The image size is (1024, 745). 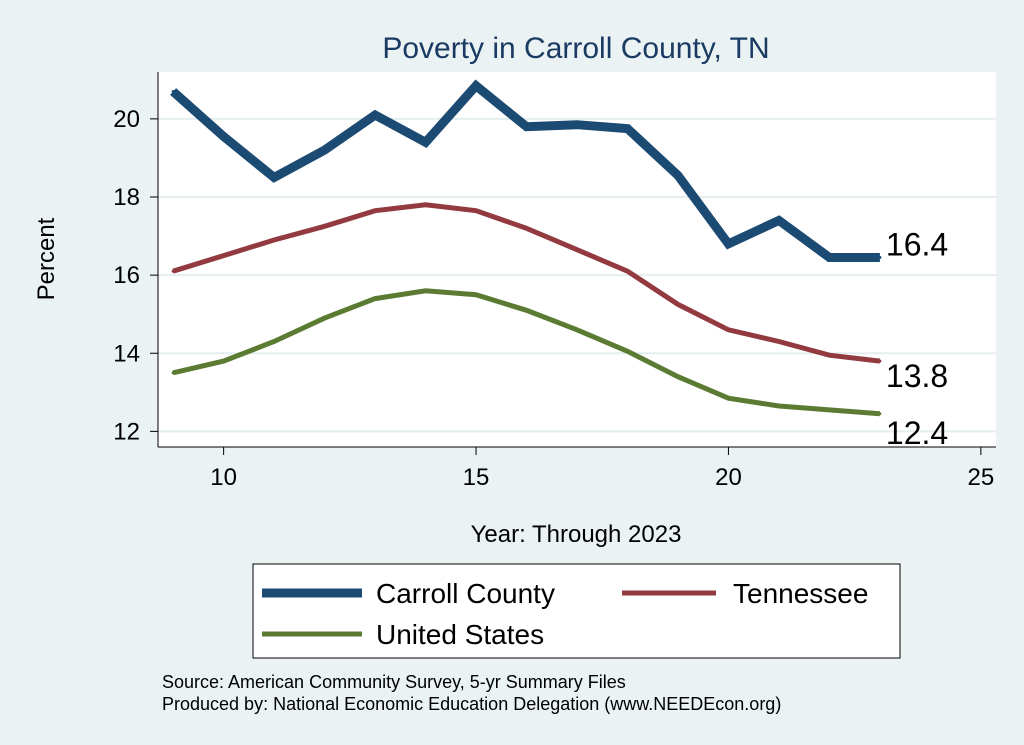 What do you see at coordinates (126, 431) in the screenshot?
I see `y-tick-label-0: 12` at bounding box center [126, 431].